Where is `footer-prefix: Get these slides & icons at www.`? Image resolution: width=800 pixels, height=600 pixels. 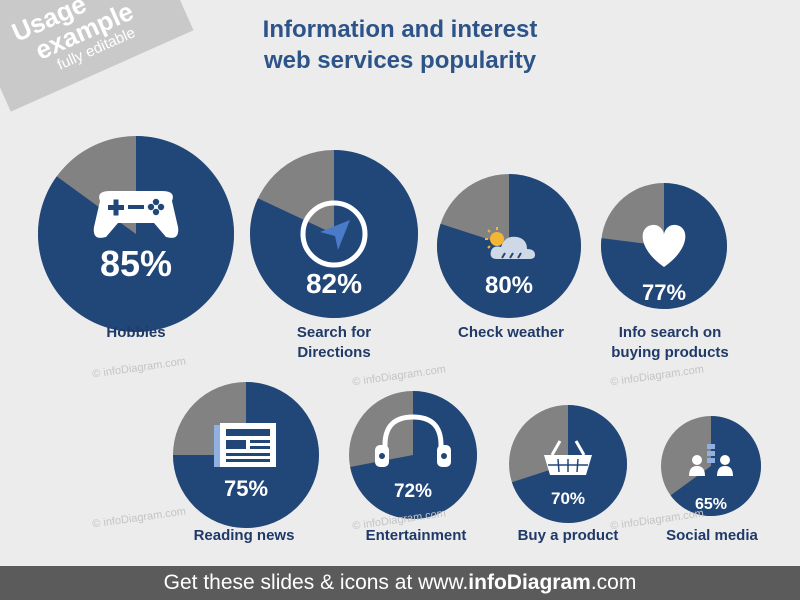 footer-prefix: Get these slides & icons at www. is located at coordinates (316, 582).